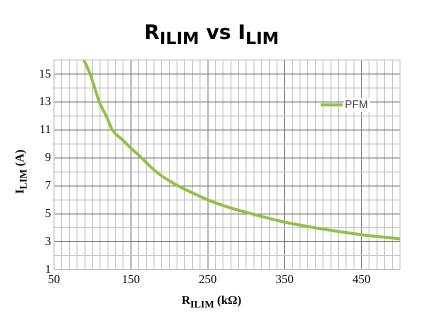 The width and height of the screenshot is (423, 321). I want to click on y-tick-label: 1, so click(48, 269).